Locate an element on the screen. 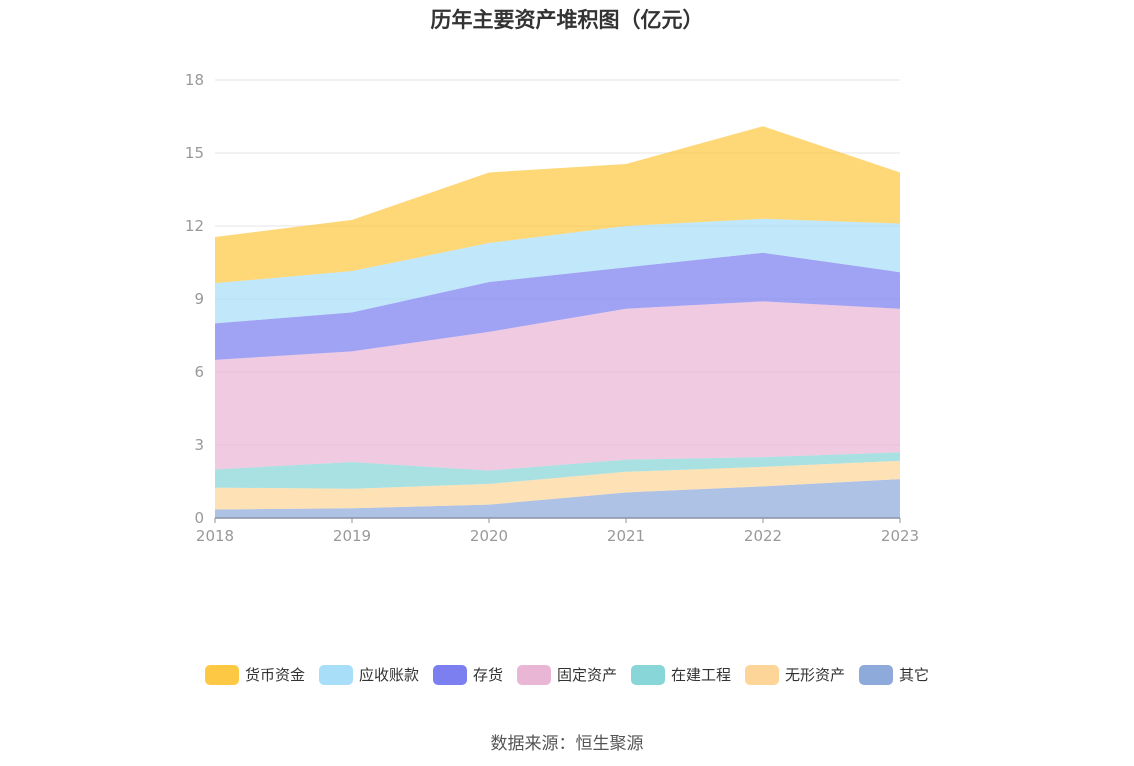  legend-item: 在建工程 is located at coordinates (681, 674).